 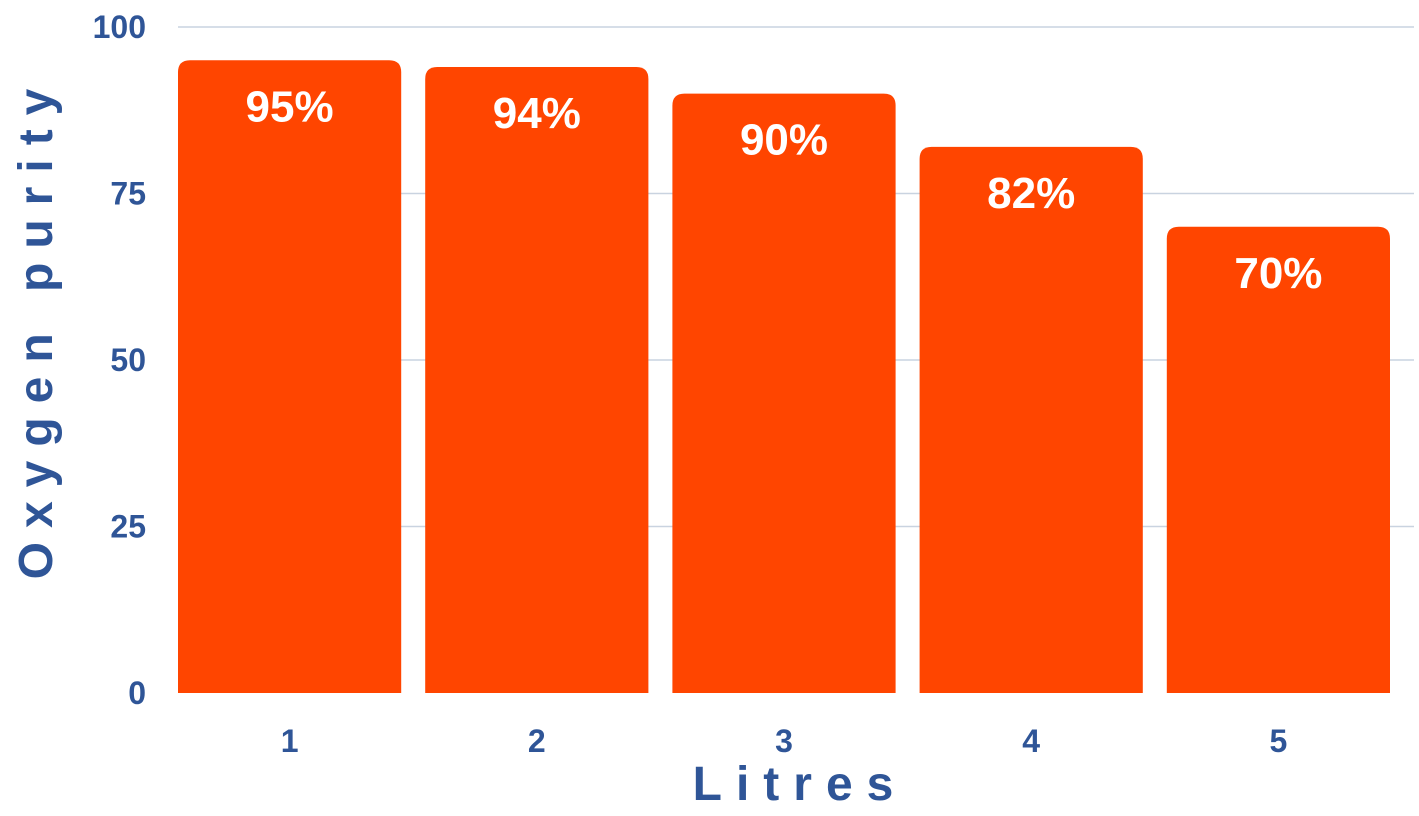 I want to click on bar-value-label: 90%, so click(x=784, y=140).